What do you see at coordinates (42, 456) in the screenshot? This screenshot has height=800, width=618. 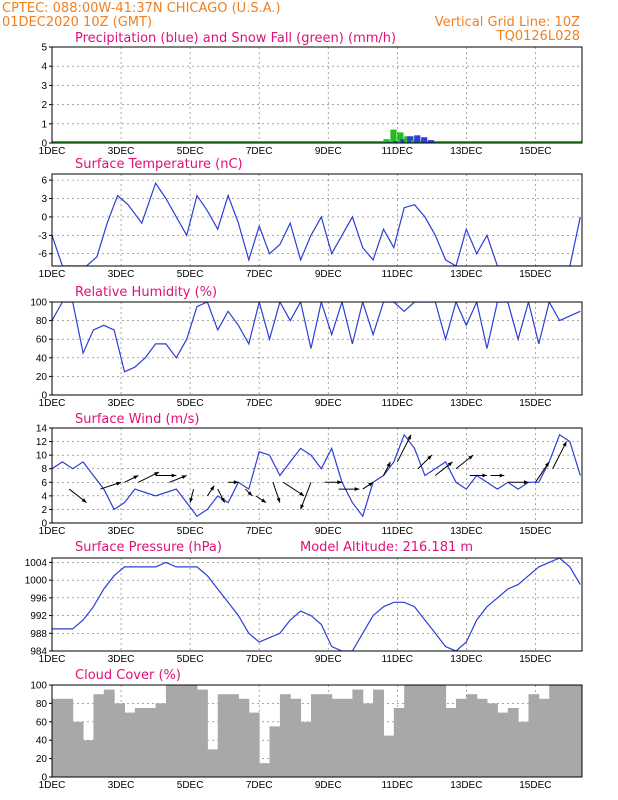 I see `wind-y-tick-label: 10` at bounding box center [42, 456].